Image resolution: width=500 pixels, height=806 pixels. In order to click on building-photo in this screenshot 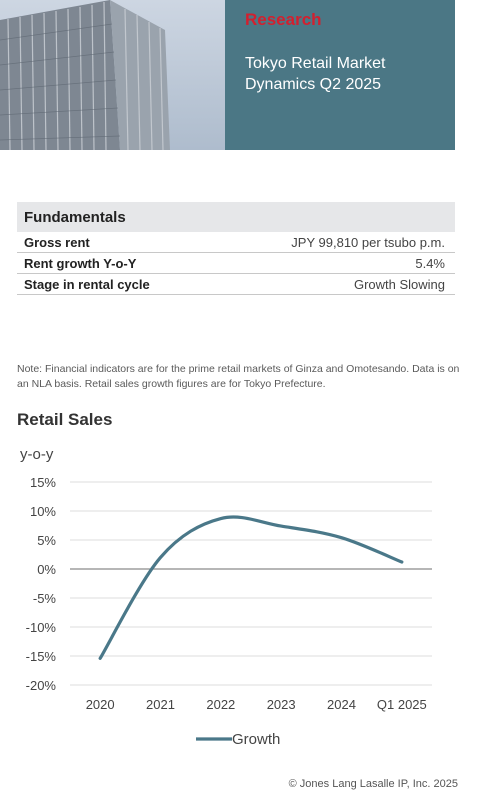, I will do `click(112, 75)`.